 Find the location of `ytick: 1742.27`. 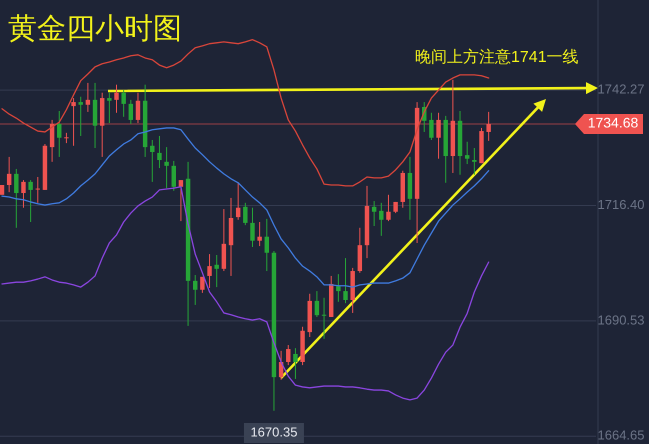

ytick: 1742.27 is located at coordinates (621, 89).